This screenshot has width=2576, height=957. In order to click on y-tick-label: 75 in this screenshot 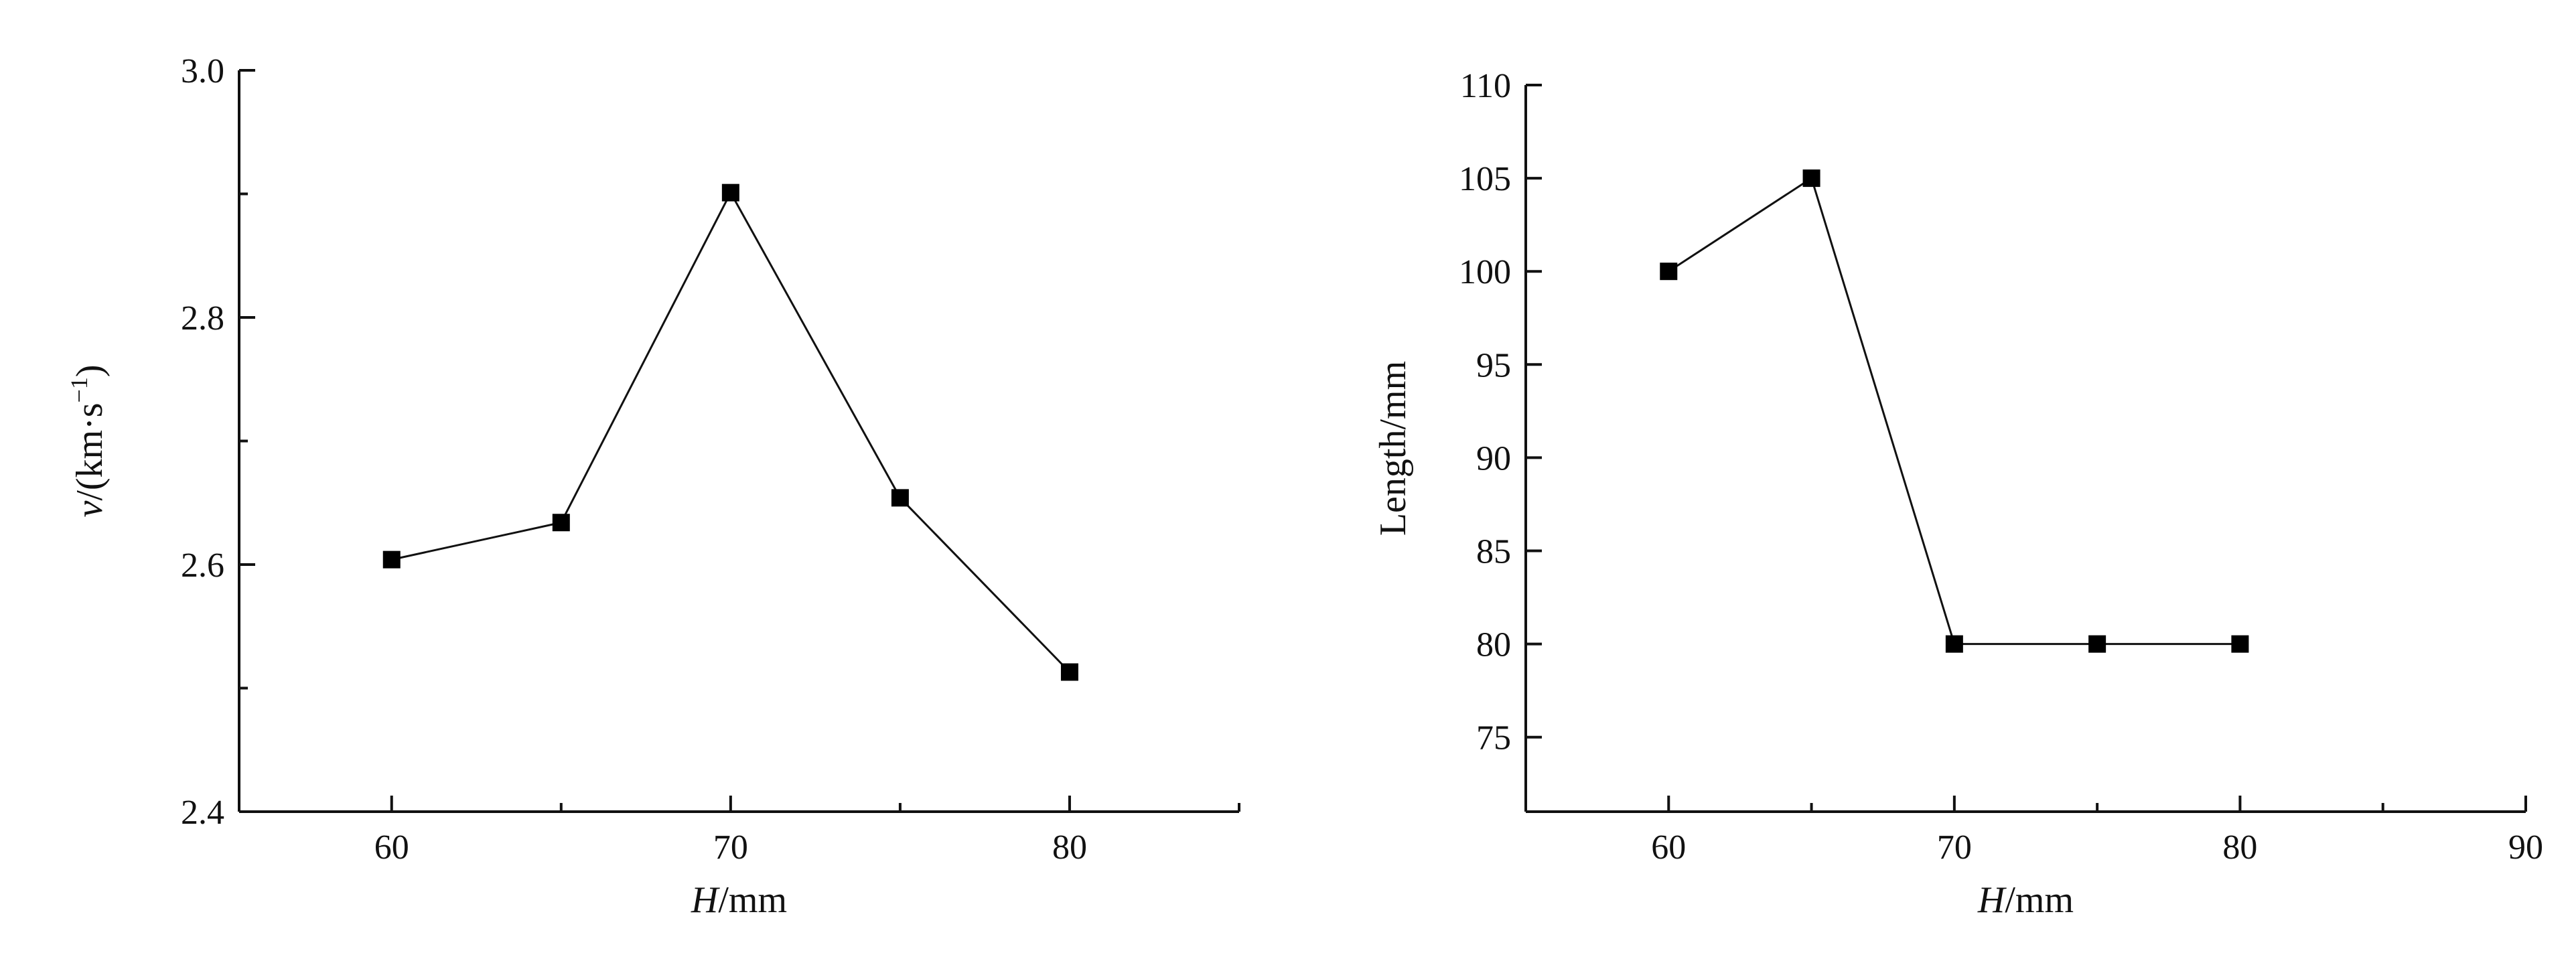, I will do `click(1493, 738)`.